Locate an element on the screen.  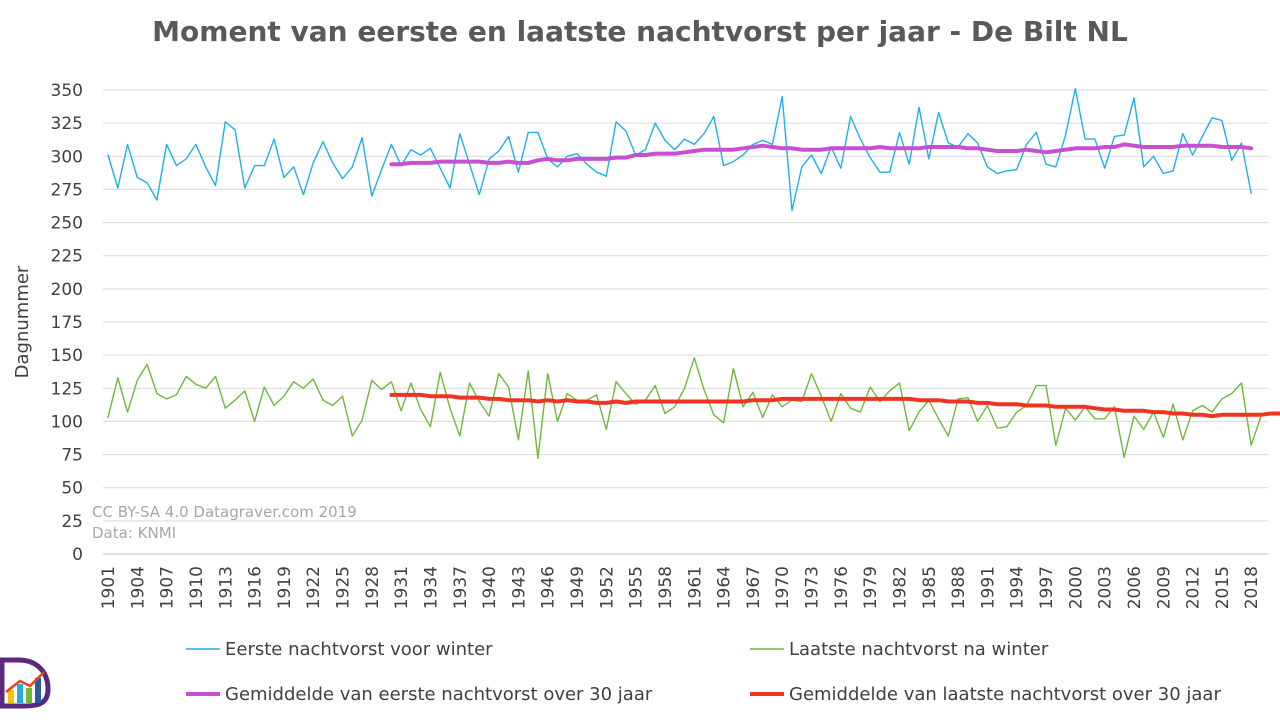
y-tick-label: 325 is located at coordinates (67, 124).